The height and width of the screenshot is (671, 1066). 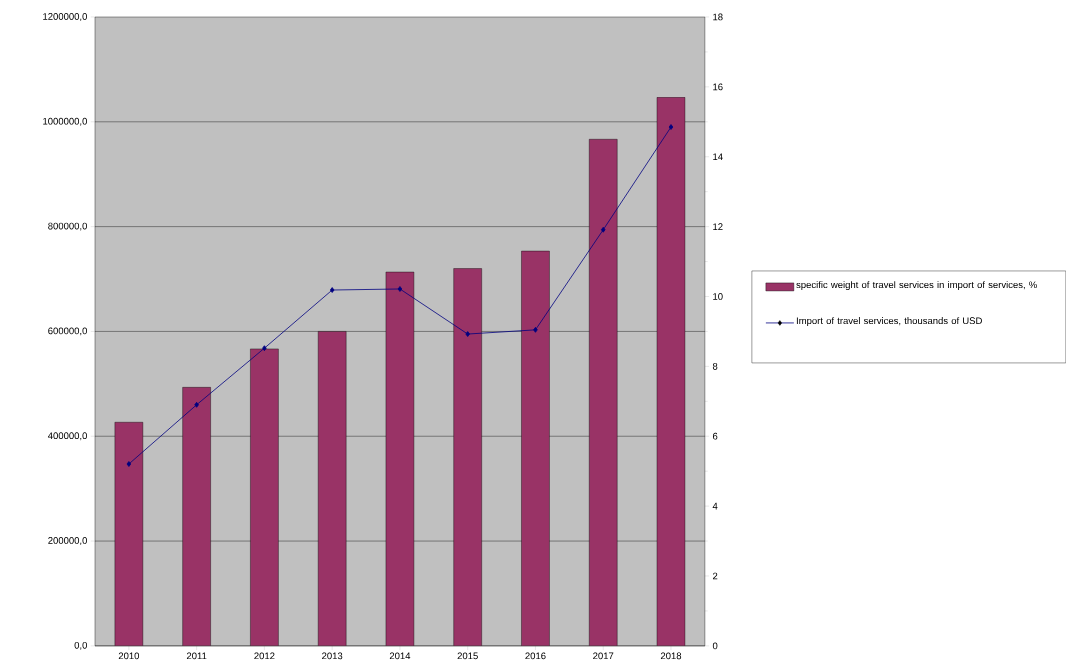 What do you see at coordinates (603, 656) in the screenshot?
I see `x-tick-label: 2017` at bounding box center [603, 656].